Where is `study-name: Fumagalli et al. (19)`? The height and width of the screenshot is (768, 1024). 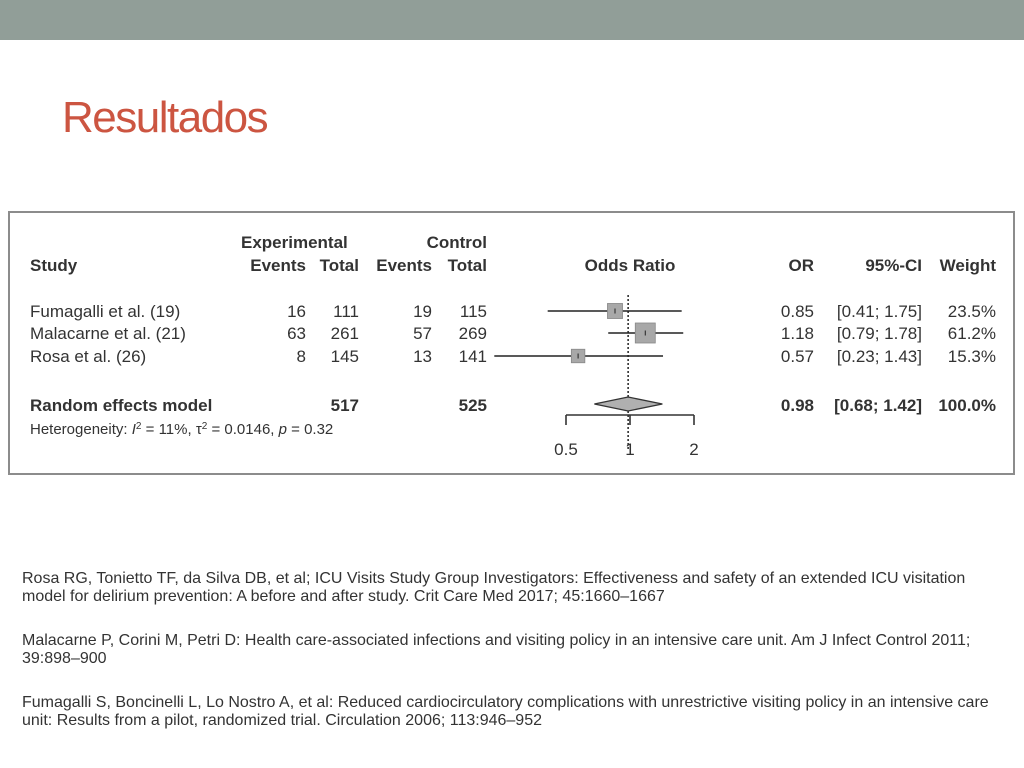 study-name: Fumagalli et al. (19) is located at coordinates (105, 311).